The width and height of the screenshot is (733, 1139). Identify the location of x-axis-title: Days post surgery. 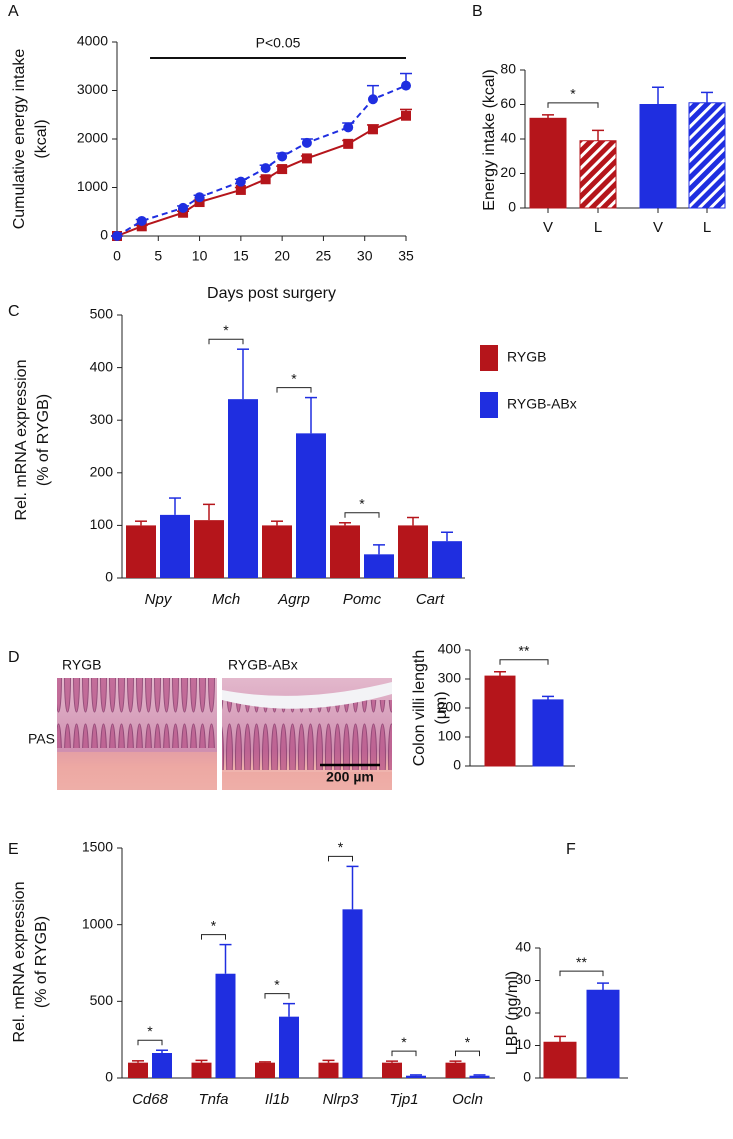
(271, 293).